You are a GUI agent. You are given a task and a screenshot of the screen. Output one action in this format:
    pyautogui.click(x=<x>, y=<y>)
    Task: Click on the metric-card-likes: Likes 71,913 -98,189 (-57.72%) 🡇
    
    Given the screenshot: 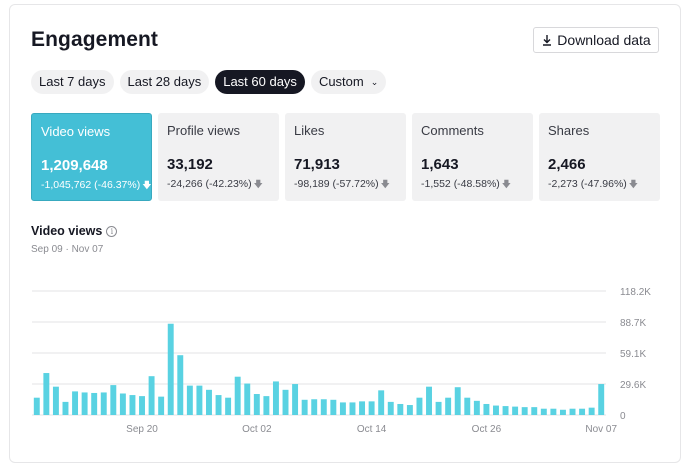 What is the action you would take?
    pyautogui.click(x=345, y=157)
    